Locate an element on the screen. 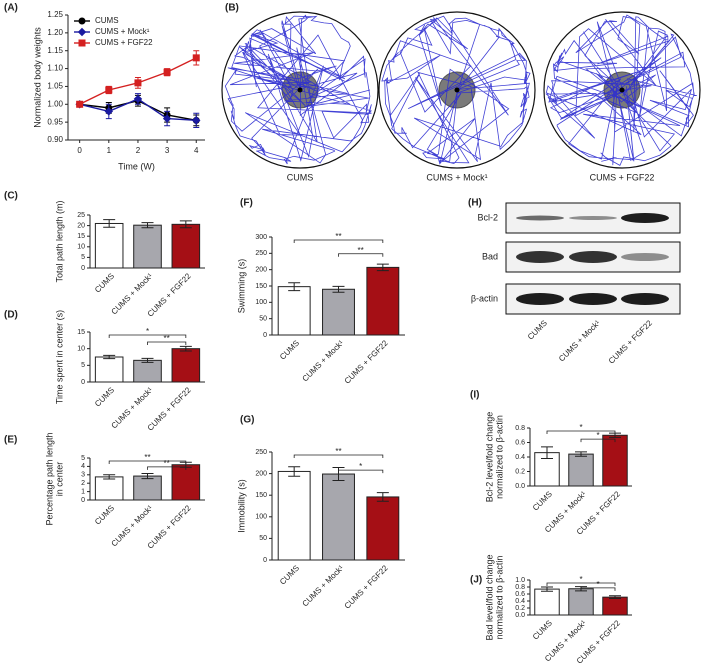  category-label: CUMS + FGF22 is located at coordinates (622, 177).